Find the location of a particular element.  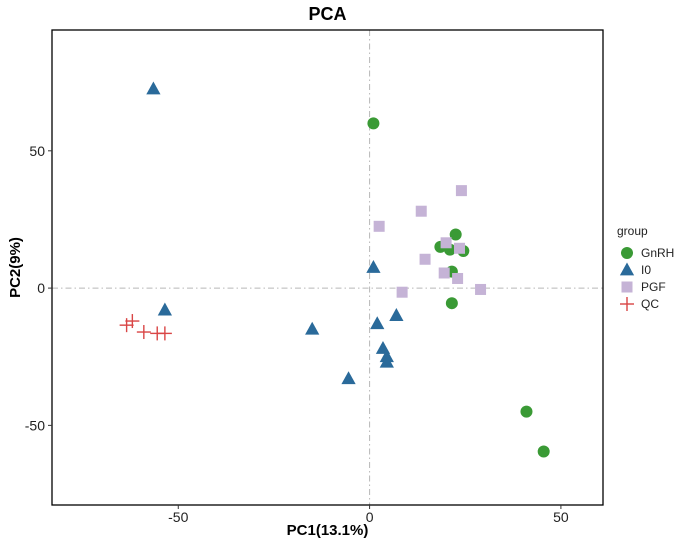

x-tick-label: 0 is located at coordinates (370, 517).